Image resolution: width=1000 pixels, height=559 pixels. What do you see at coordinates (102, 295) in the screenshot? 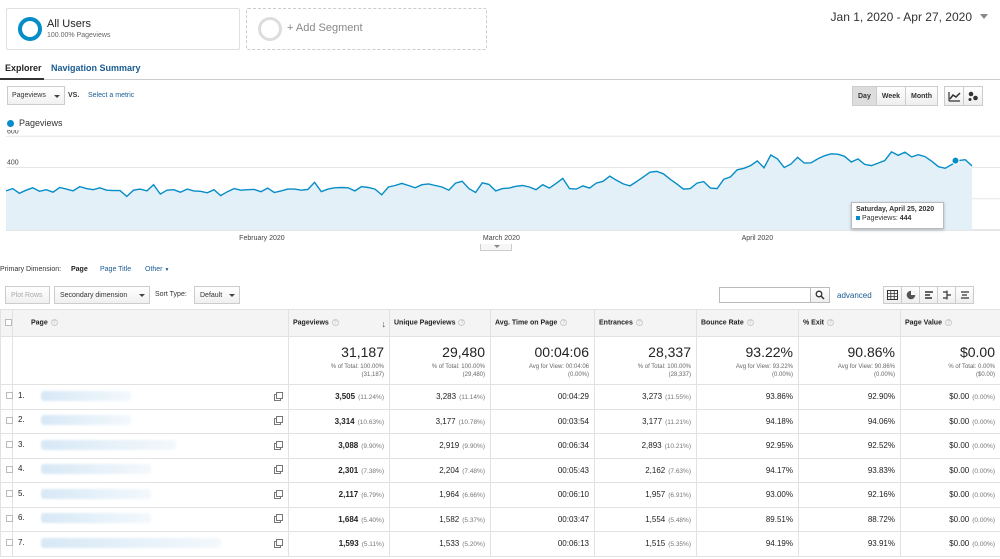
I see `secondary-dimension-select: Secondary dimension` at bounding box center [102, 295].